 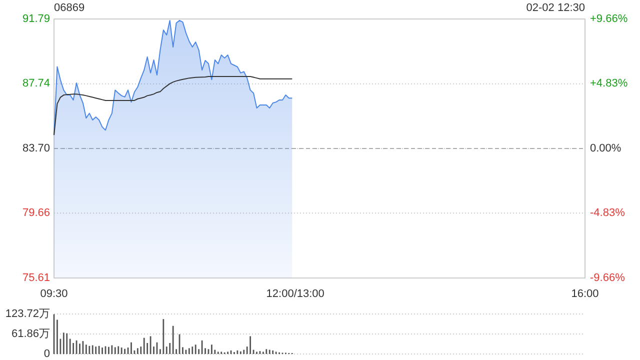 I want to click on y-tick-label: 87.74, so click(x=36, y=84).